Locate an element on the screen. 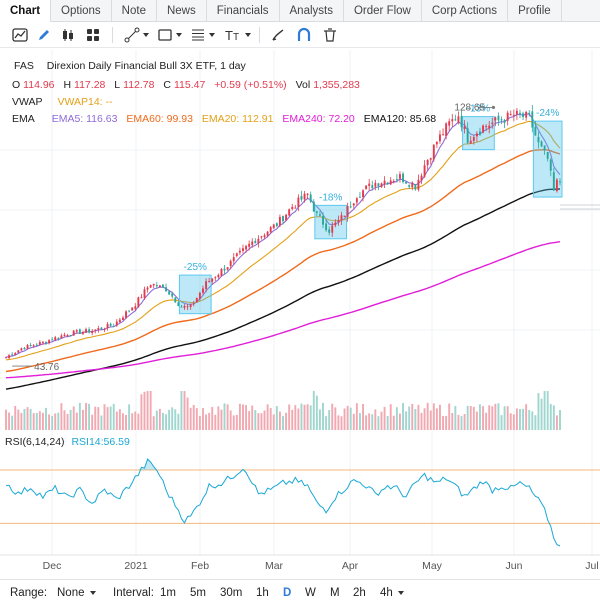  interval-D: D is located at coordinates (287, 593).